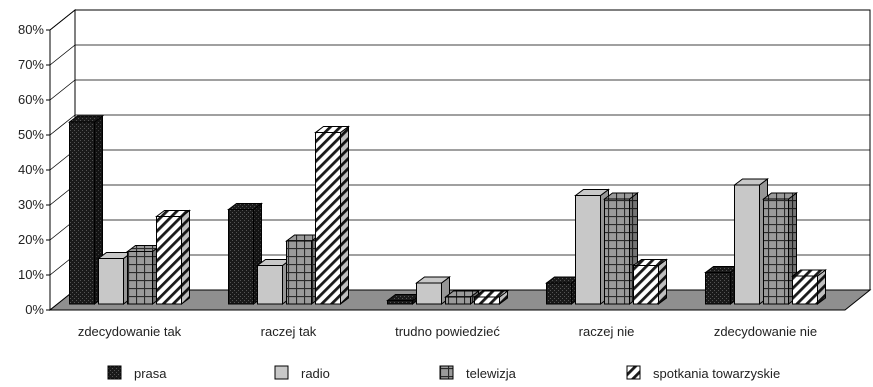 Image resolution: width=873 pixels, height=387 pixels. I want to click on y-tick-label: 50%, so click(31, 134).